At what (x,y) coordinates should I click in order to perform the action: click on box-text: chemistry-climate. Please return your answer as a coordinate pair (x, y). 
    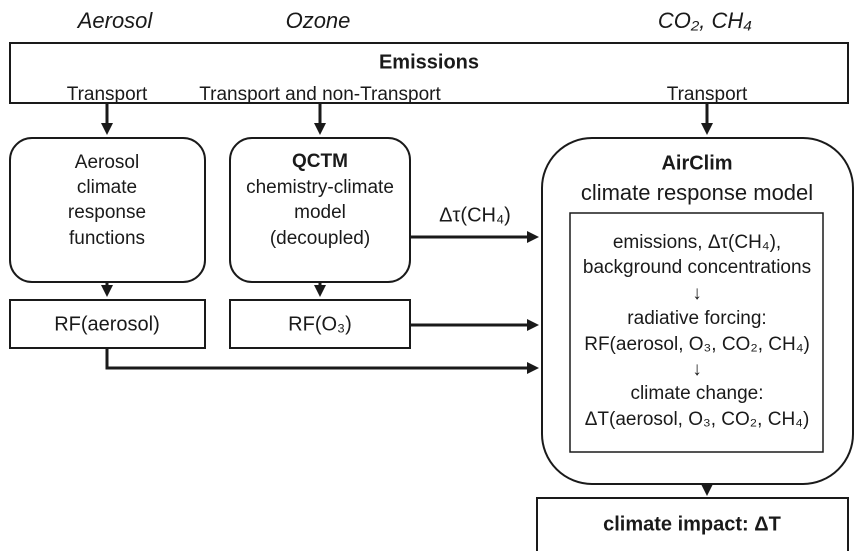
    Looking at the image, I should click on (320, 187).